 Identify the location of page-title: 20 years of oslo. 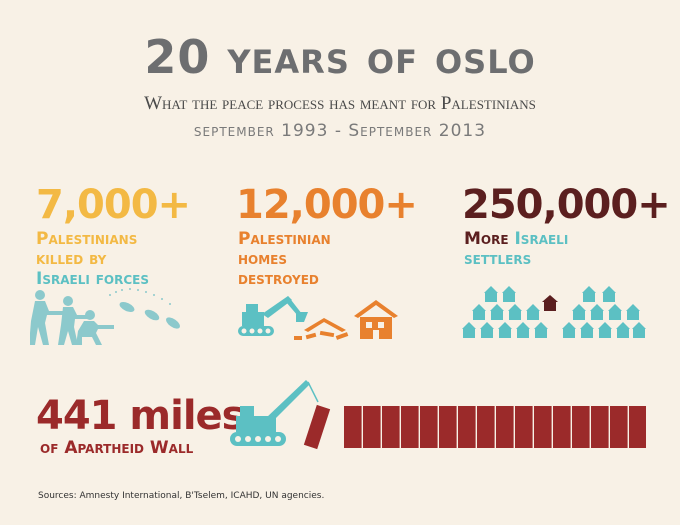
(340, 57).